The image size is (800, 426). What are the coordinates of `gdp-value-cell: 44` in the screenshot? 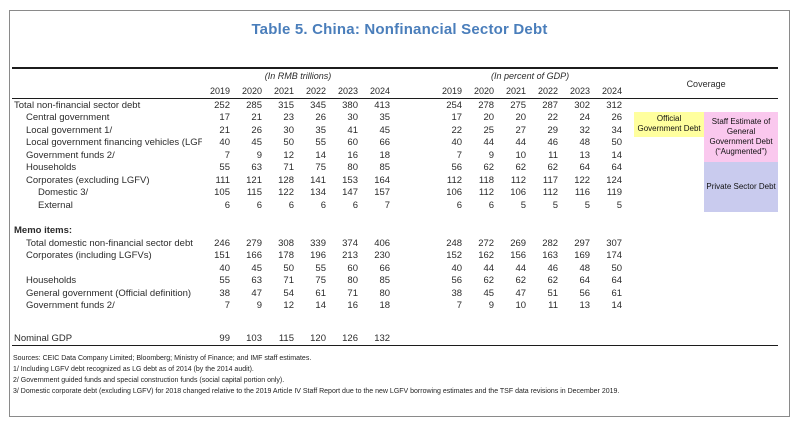 It's located at (521, 143).